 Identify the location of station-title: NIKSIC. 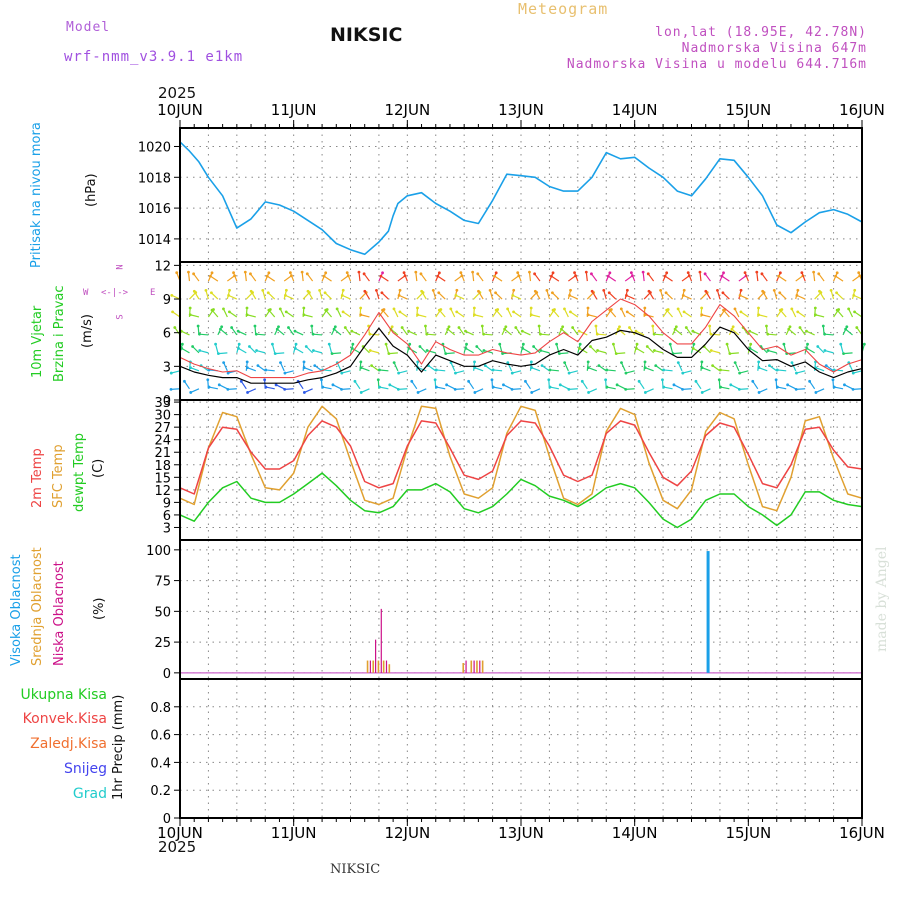
(366, 35).